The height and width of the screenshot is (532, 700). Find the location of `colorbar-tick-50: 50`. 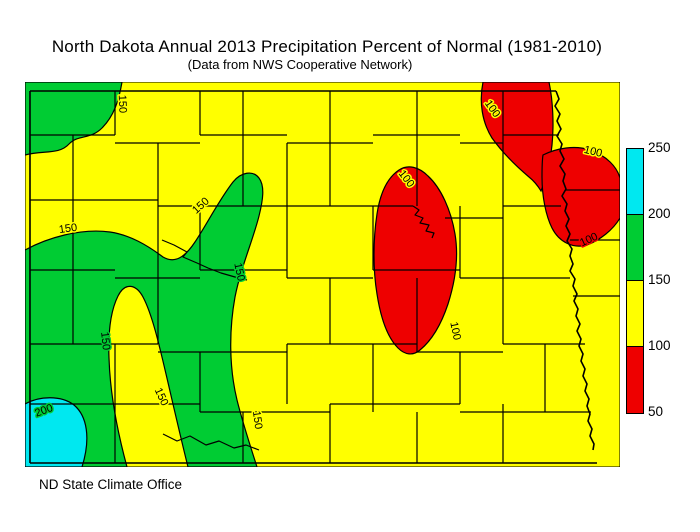

colorbar-tick-50: 50 is located at coordinates (656, 412).